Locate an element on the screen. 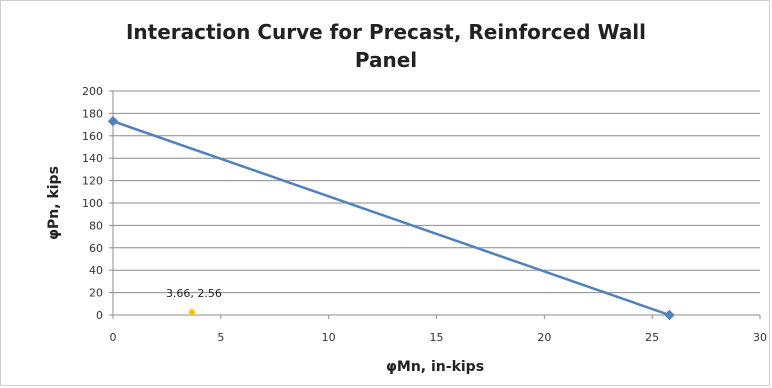 This screenshot has width=772, height=388. y-tick-labels: 0 20 40 60 80 100 120 140 160 180 200 is located at coordinates (92, 203).